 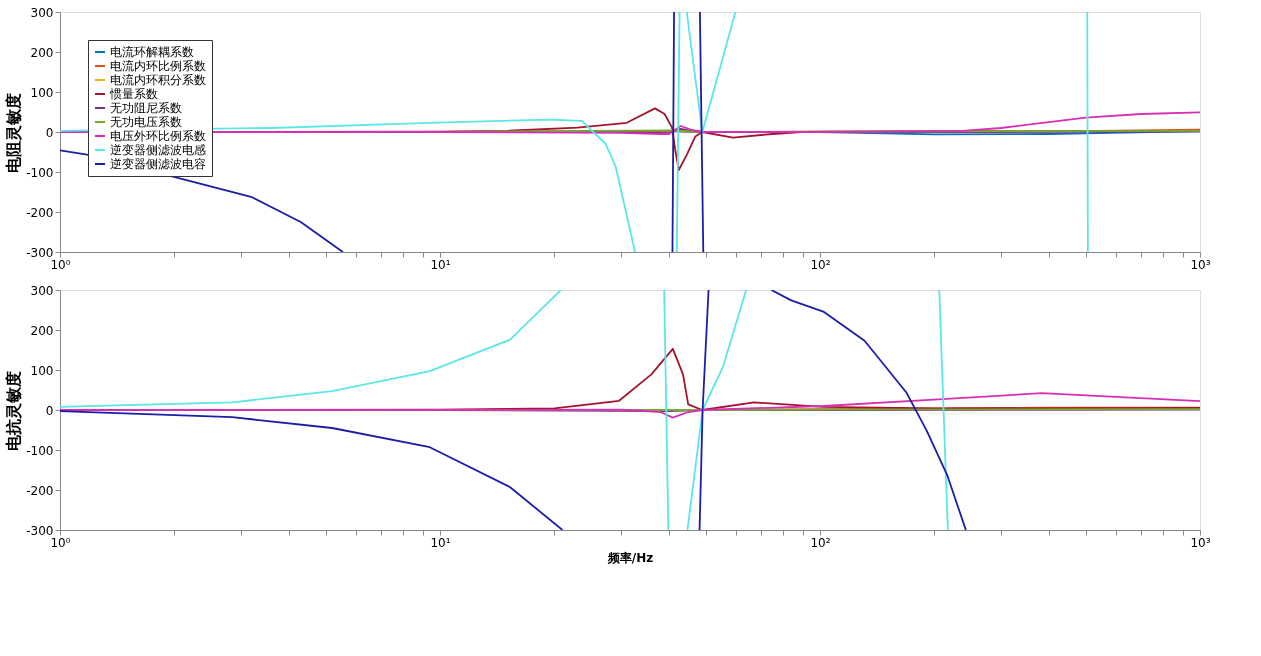 I want to click on y-axis-title: 电阻灵敏度, so click(x=14, y=132).